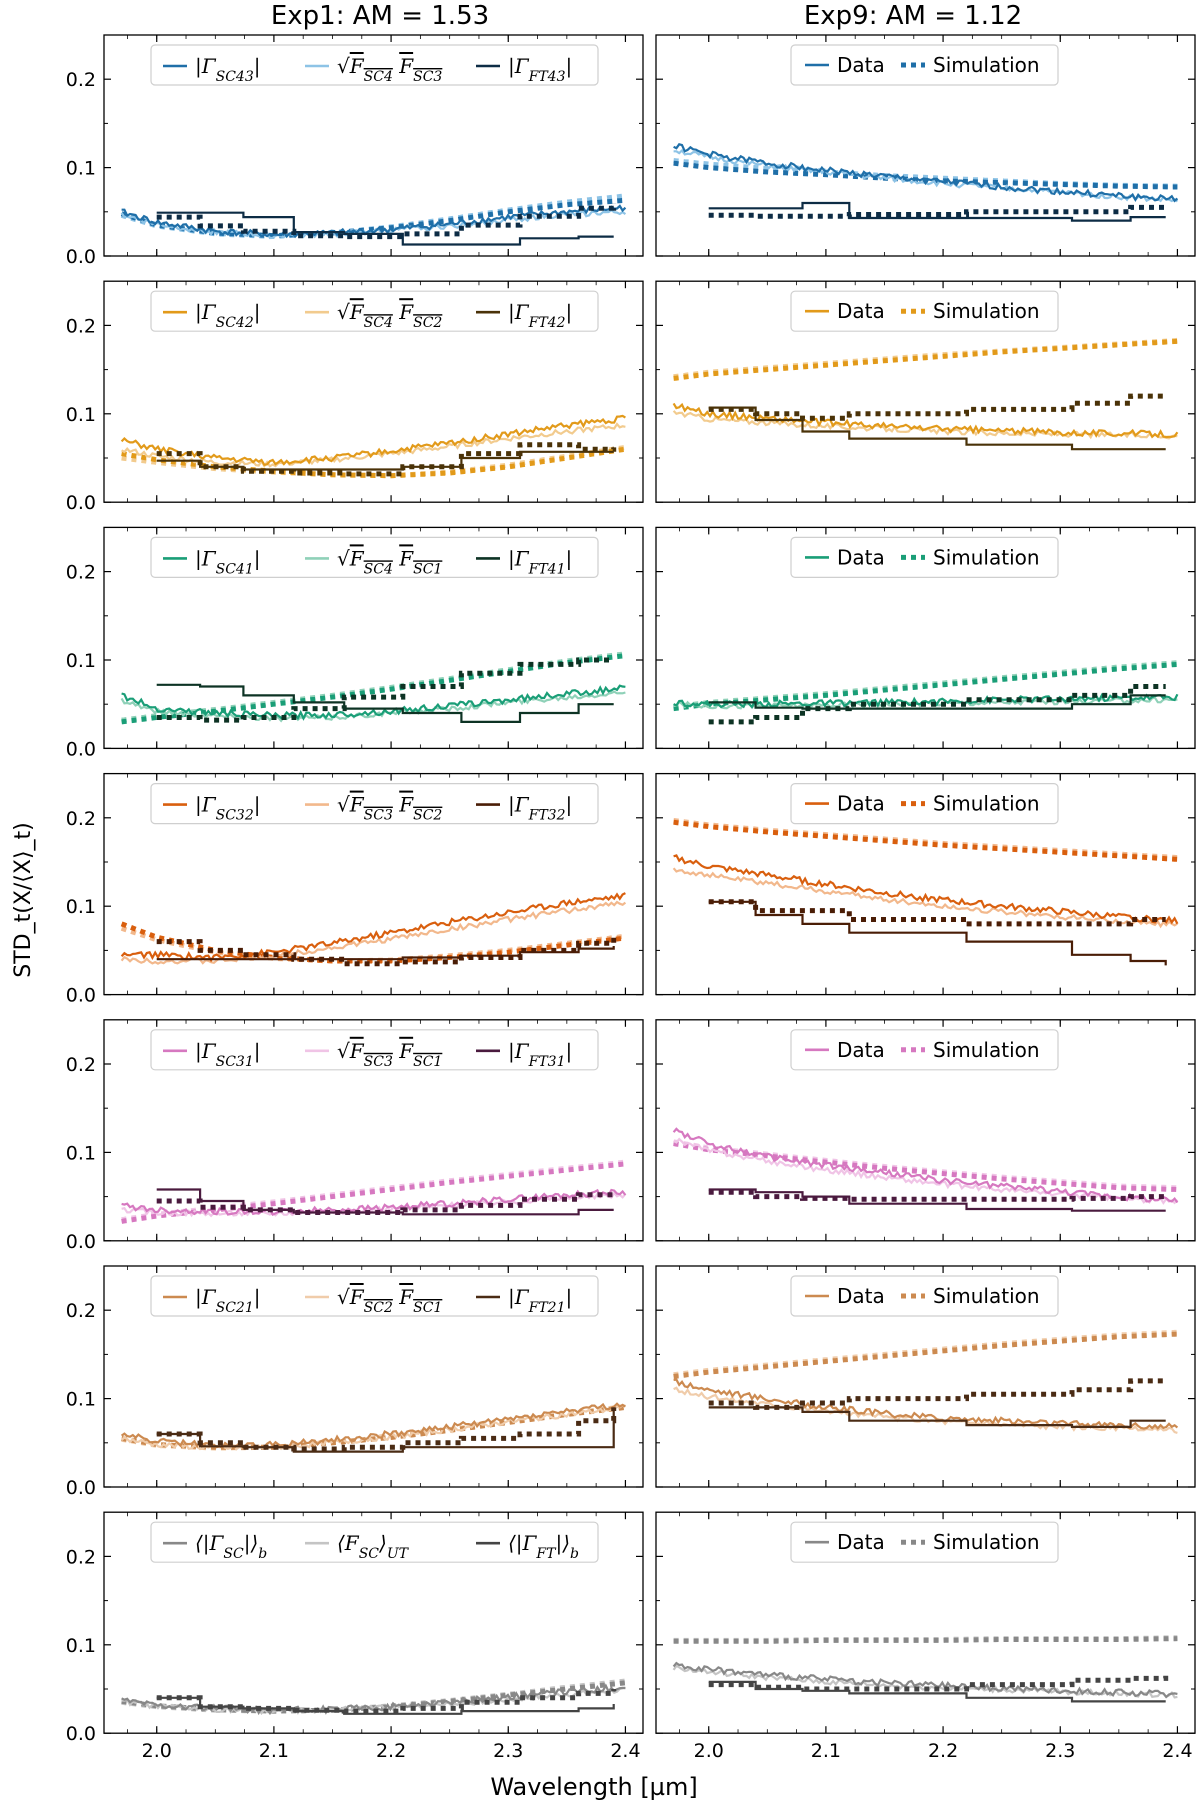 This screenshot has height=1805, width=1200. I want to click on legend-label: √FSC4 FSC2, so click(389, 315).